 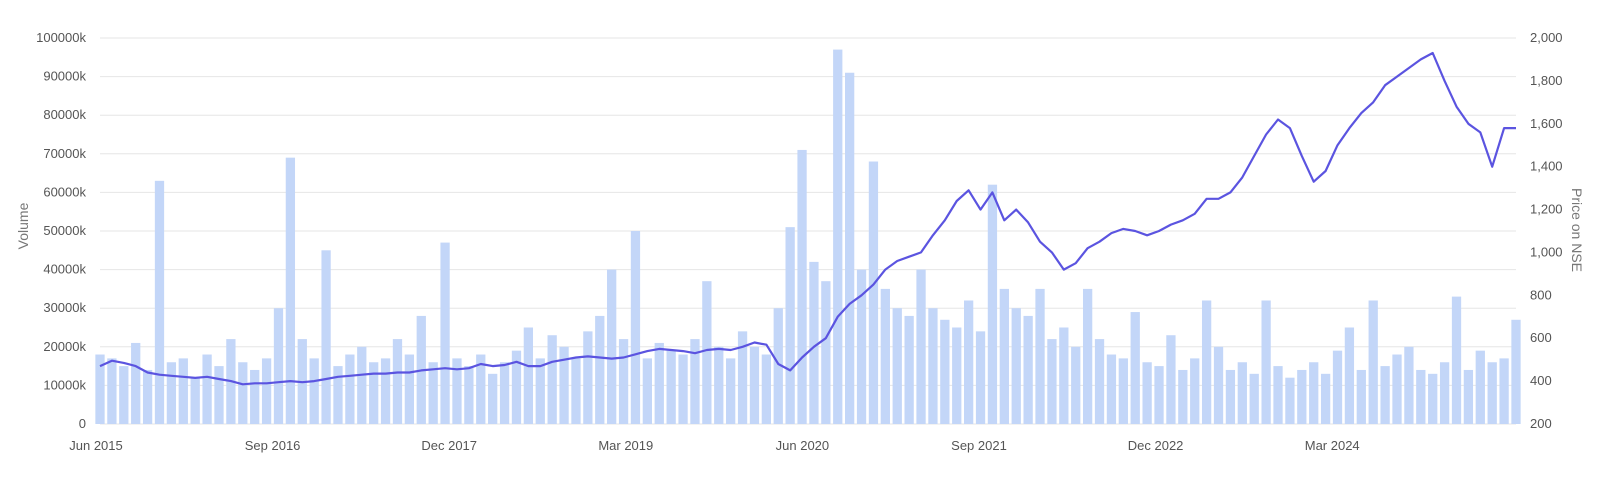 I want to click on right-tick-label: 1,000, so click(x=1546, y=251).